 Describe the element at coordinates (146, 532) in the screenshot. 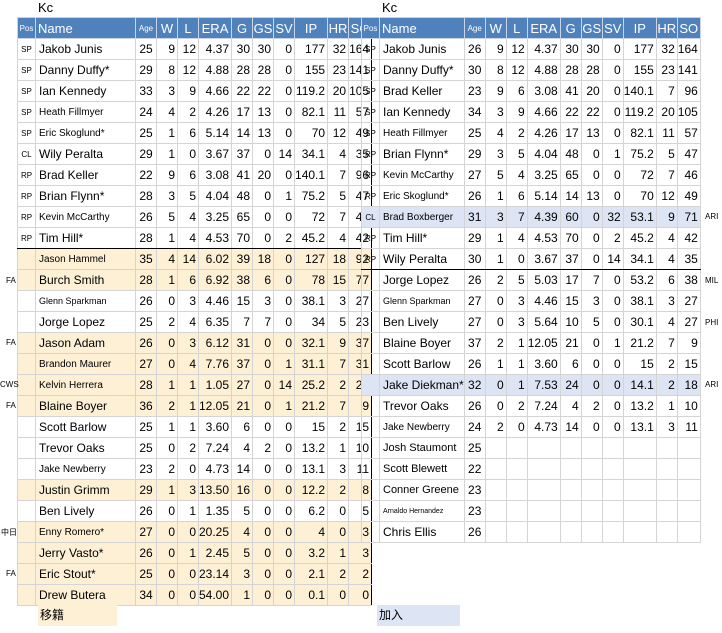

I see `cell-age: 27` at that location.